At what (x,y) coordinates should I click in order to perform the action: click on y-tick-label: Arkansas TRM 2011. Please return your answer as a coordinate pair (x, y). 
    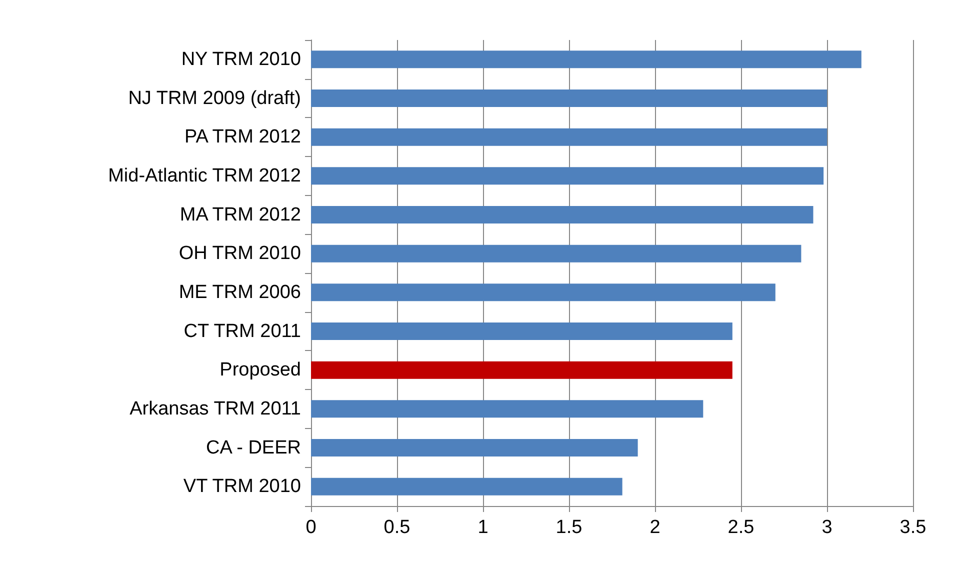
    Looking at the image, I should click on (215, 409).